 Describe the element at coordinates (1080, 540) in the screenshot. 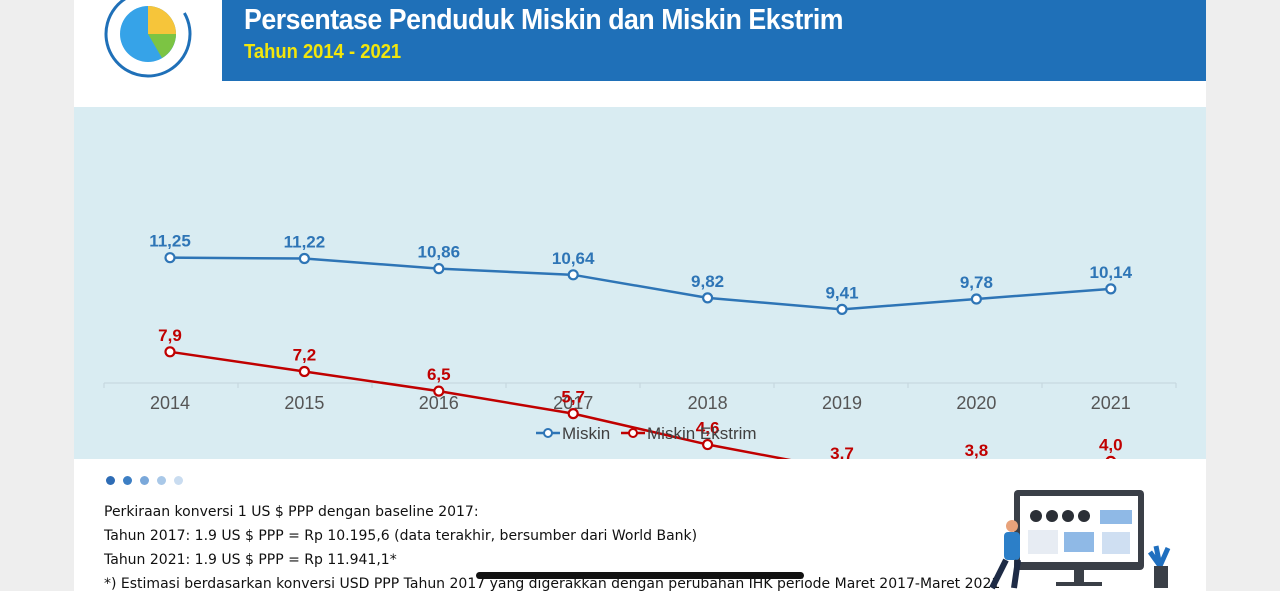

I see `dashboard-presenter-illustration` at that location.